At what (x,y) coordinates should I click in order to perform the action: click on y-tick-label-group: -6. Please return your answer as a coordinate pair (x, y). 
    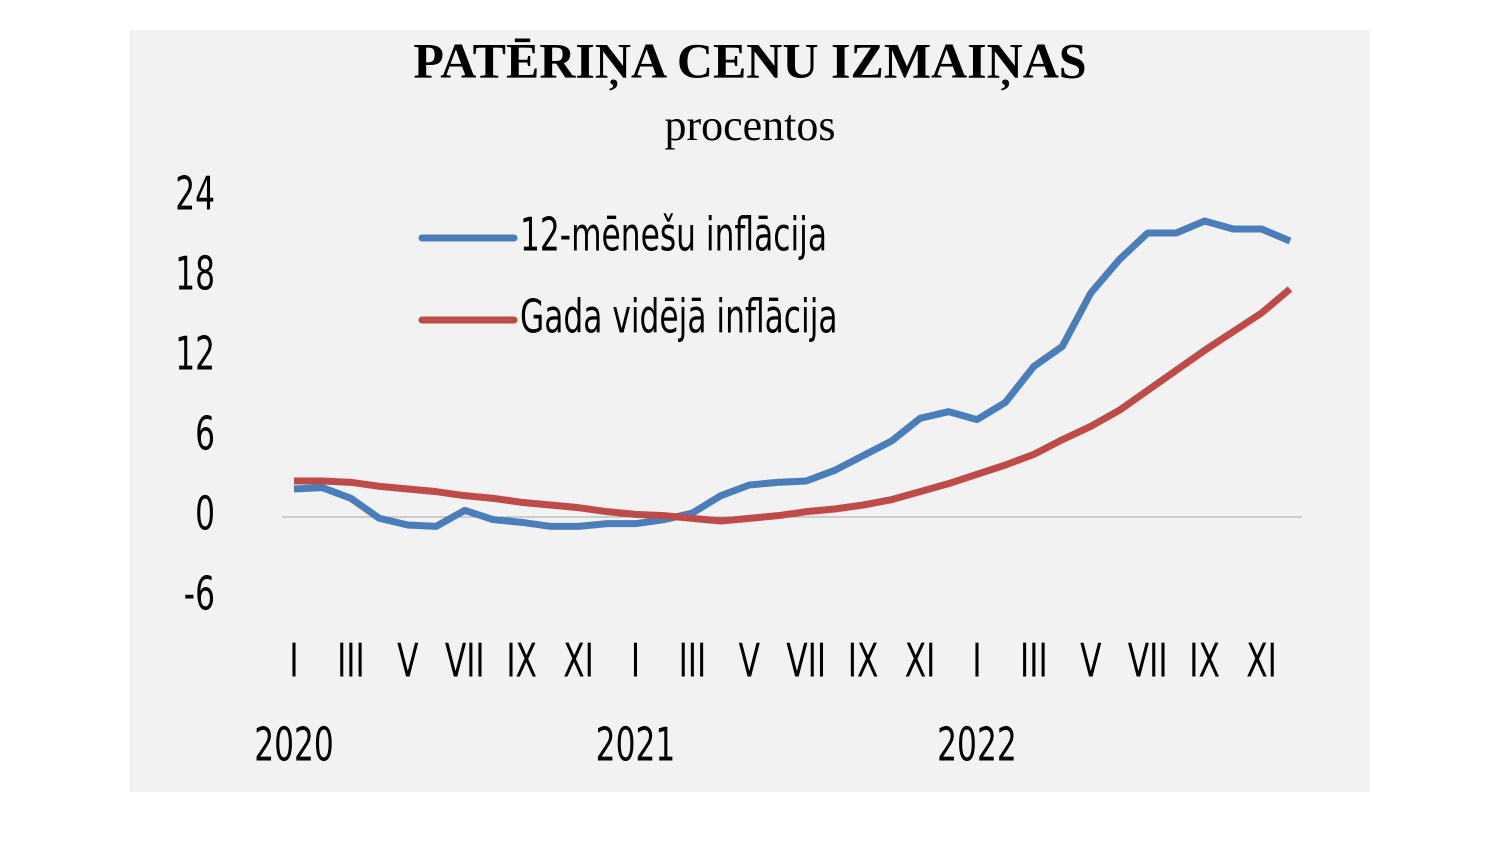
    Looking at the image, I should click on (199, 594).